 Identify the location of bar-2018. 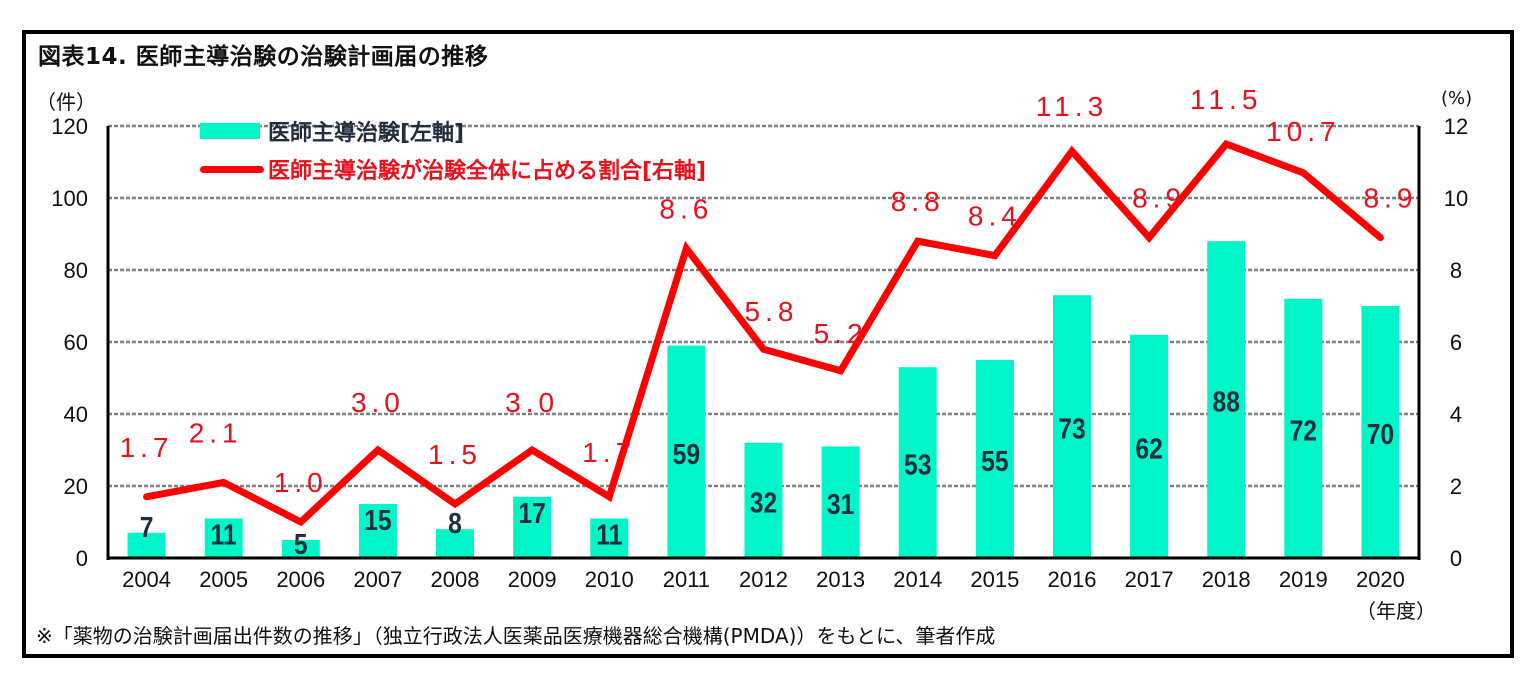
(1226, 399).